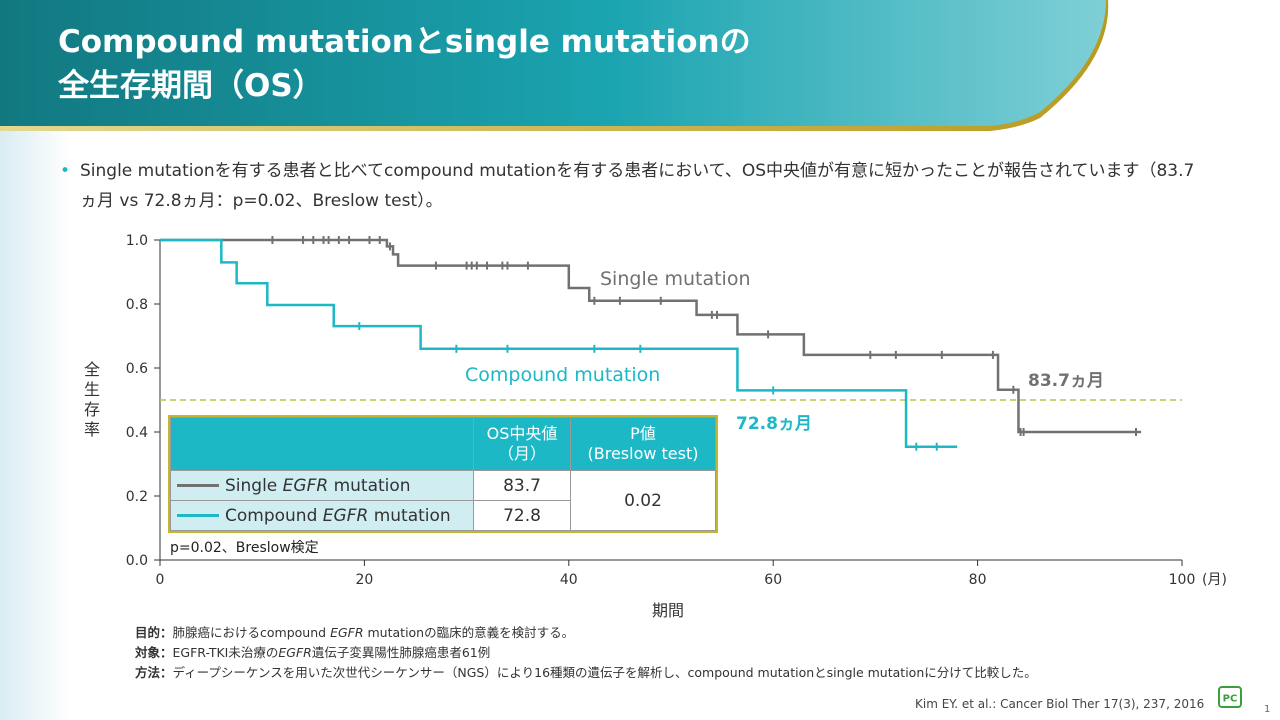 Image resolution: width=1280 pixels, height=720 pixels. What do you see at coordinates (1214, 580) in the screenshot?
I see `x-unit-label: (月)` at bounding box center [1214, 580].